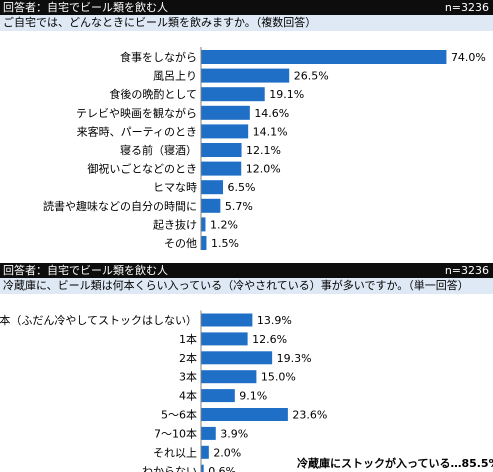 The height and width of the screenshot is (472, 493). I want to click on chart1-header: 回答者：自宅でビール類を飲む人 n=3236, so click(246, 7).